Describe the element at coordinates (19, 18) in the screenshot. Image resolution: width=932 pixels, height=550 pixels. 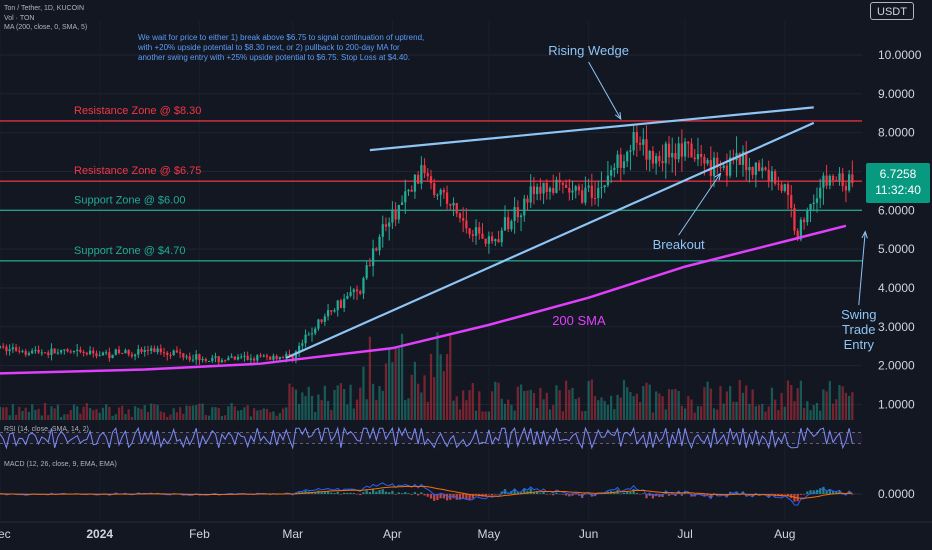
I see `volume-line: Vol · TON` at that location.